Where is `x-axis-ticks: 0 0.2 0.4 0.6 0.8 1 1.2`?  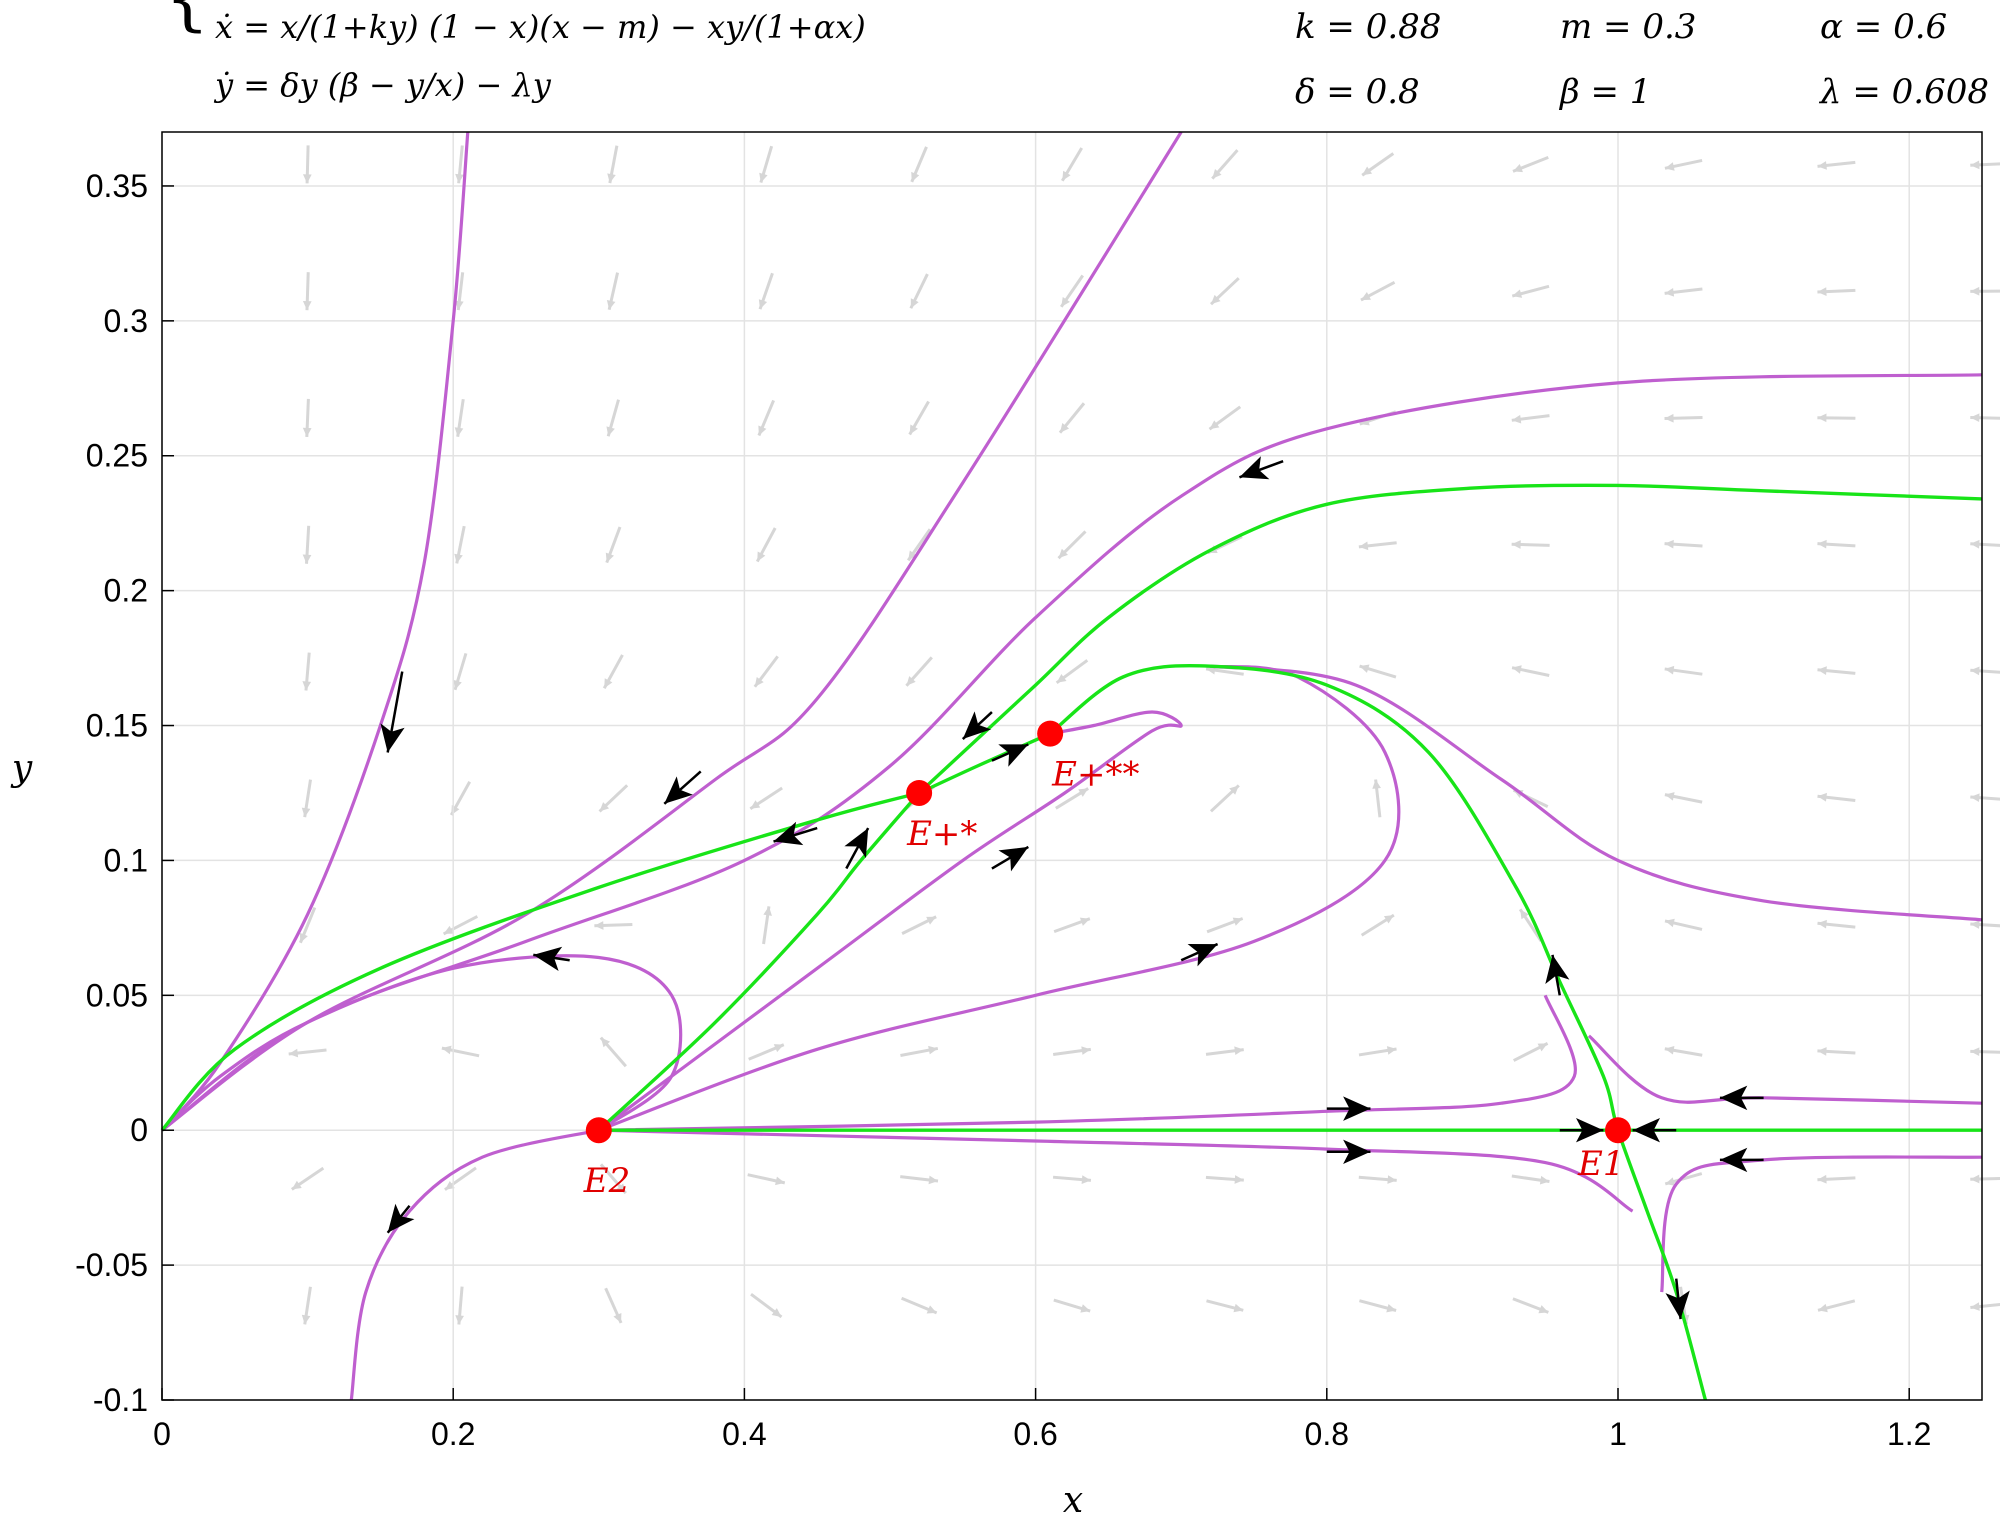
x-axis-ticks: 0 0.2 0.4 0.6 0.8 1 1.2 is located at coordinates (1042, 1420).